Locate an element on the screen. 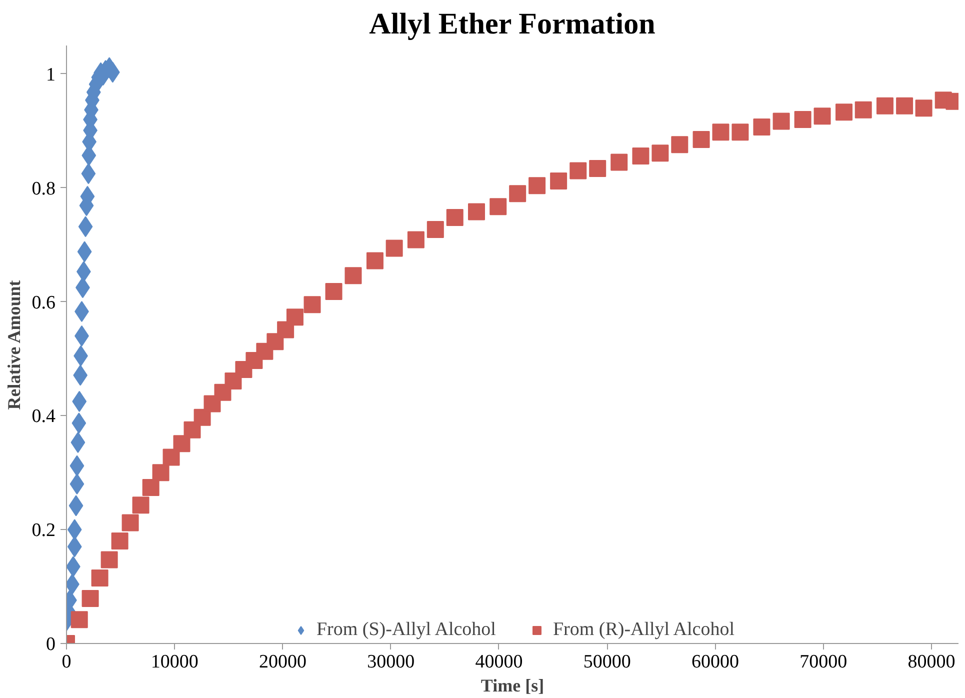  legend-label: From (R)-Allyl Alcohol is located at coordinates (643, 630).